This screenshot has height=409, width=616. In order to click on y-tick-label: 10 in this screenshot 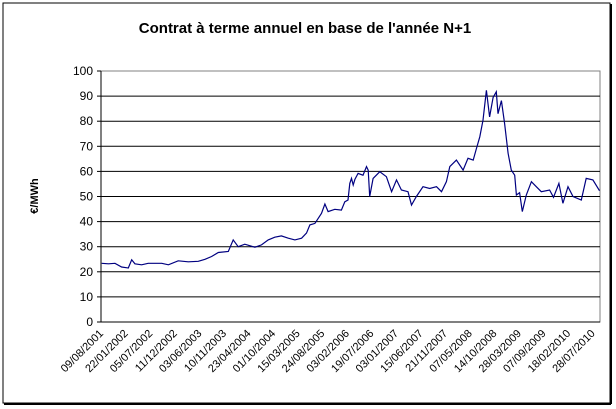, I will do `click(87, 297)`.